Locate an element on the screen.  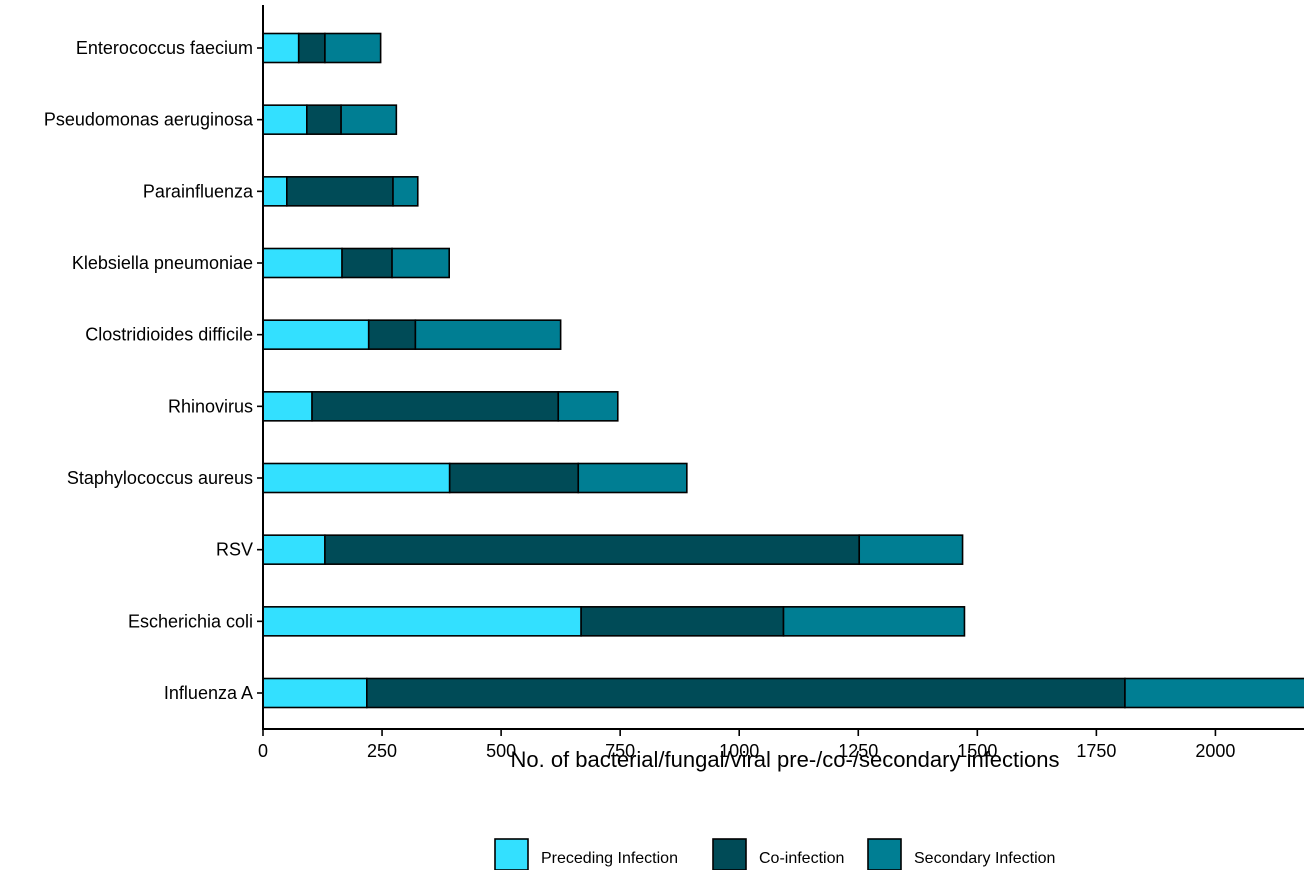
x-tick-label: 750 is located at coordinates (620, 751).